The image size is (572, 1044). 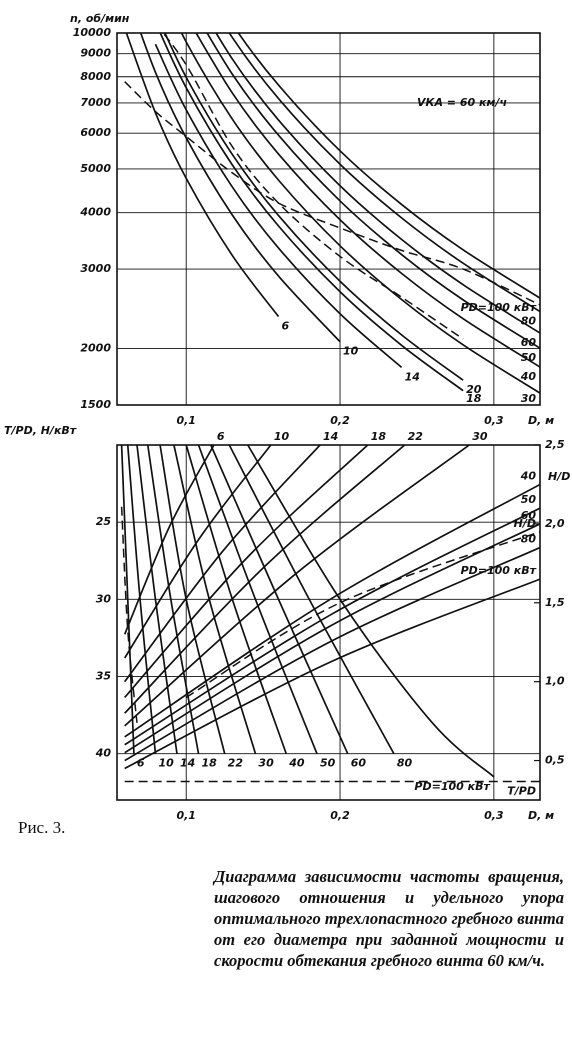 I want to click on annotation: VКА = 60 км/ч, so click(x=462, y=102).